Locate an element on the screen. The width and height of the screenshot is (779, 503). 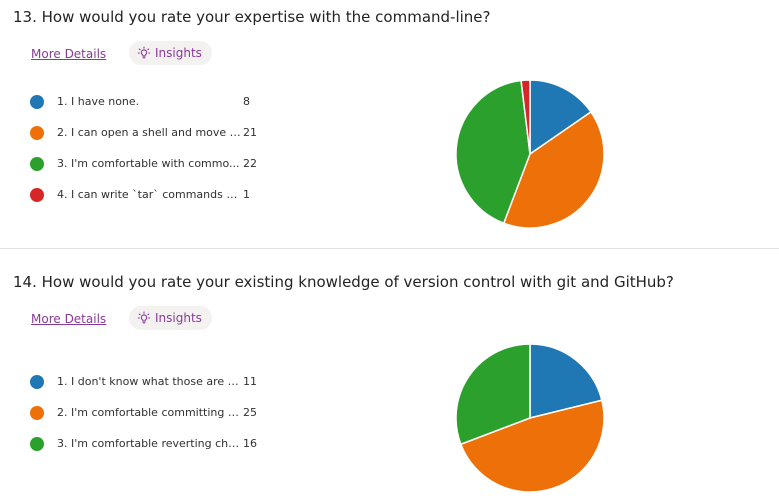
legend-count: 21 is located at coordinates (250, 132).